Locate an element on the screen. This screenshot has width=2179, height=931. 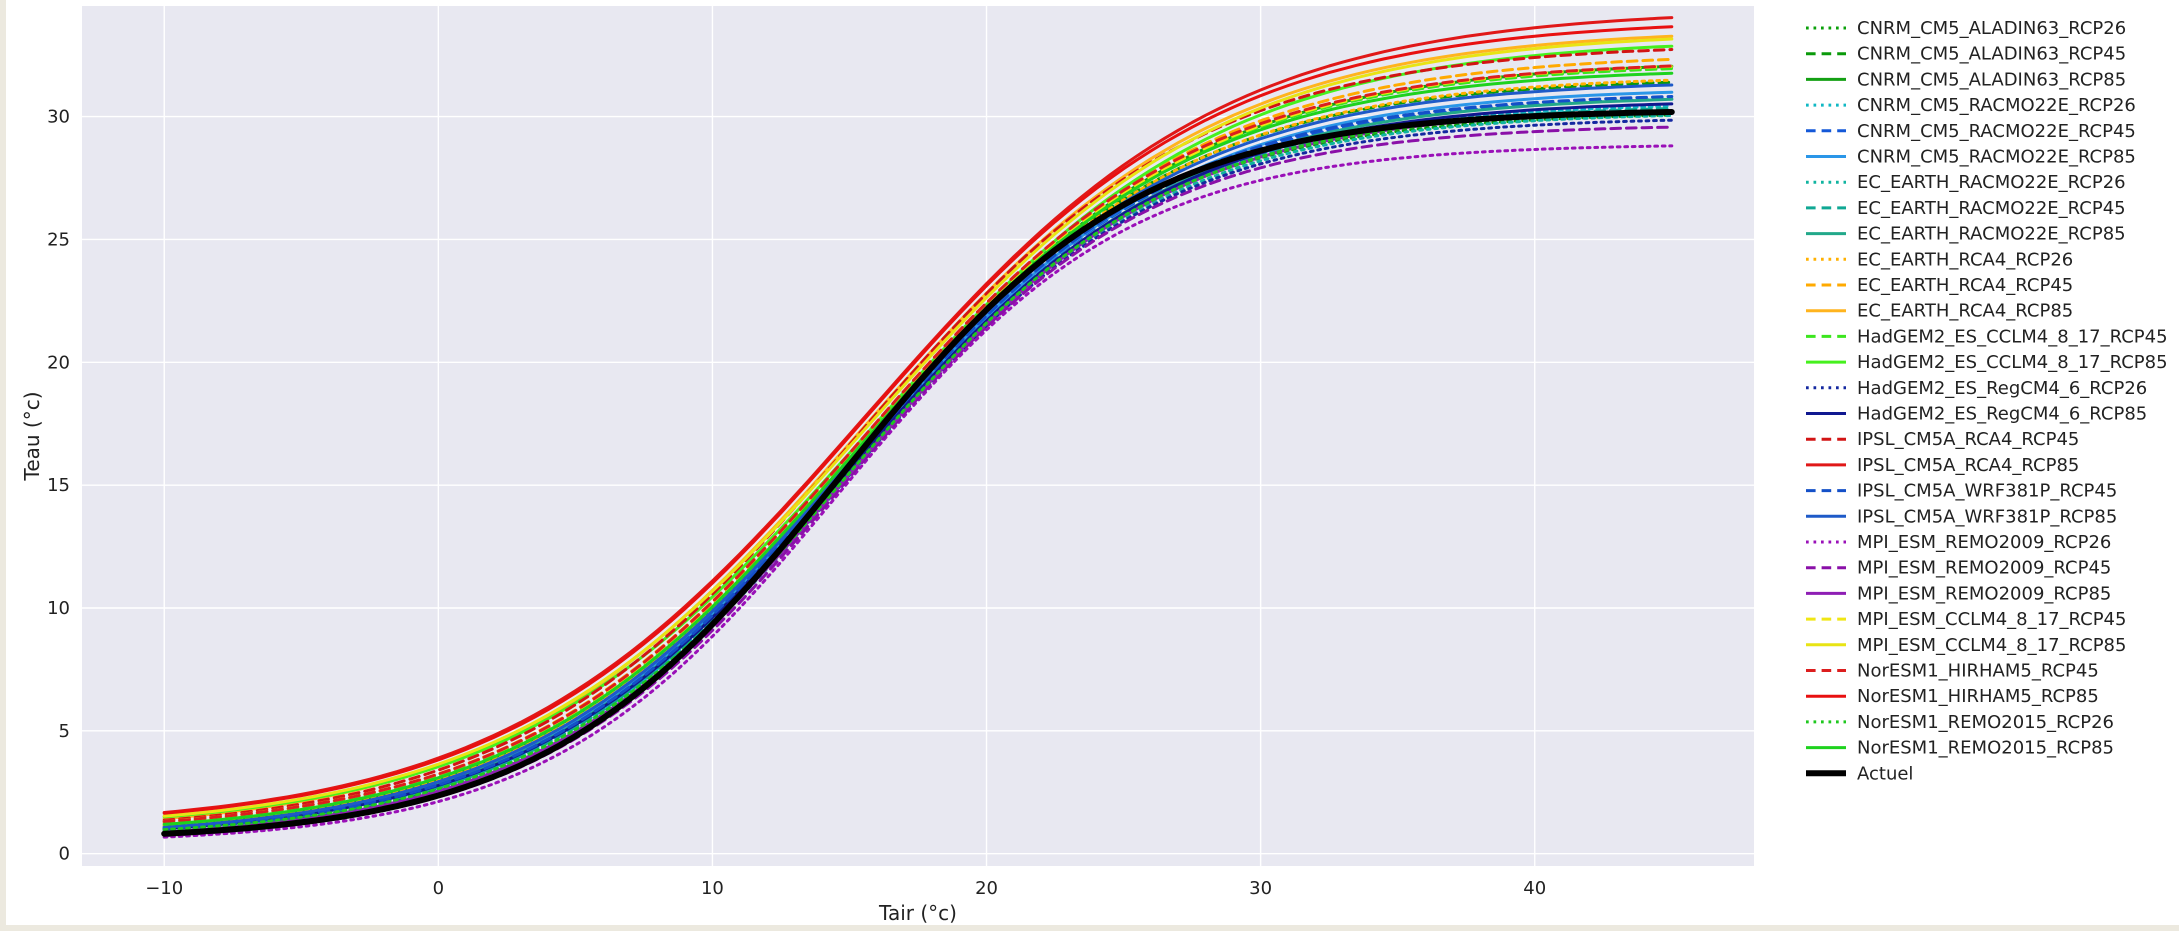
legend-label: EC_EARTH_RACMO22E_RCP26 is located at coordinates (1991, 182).